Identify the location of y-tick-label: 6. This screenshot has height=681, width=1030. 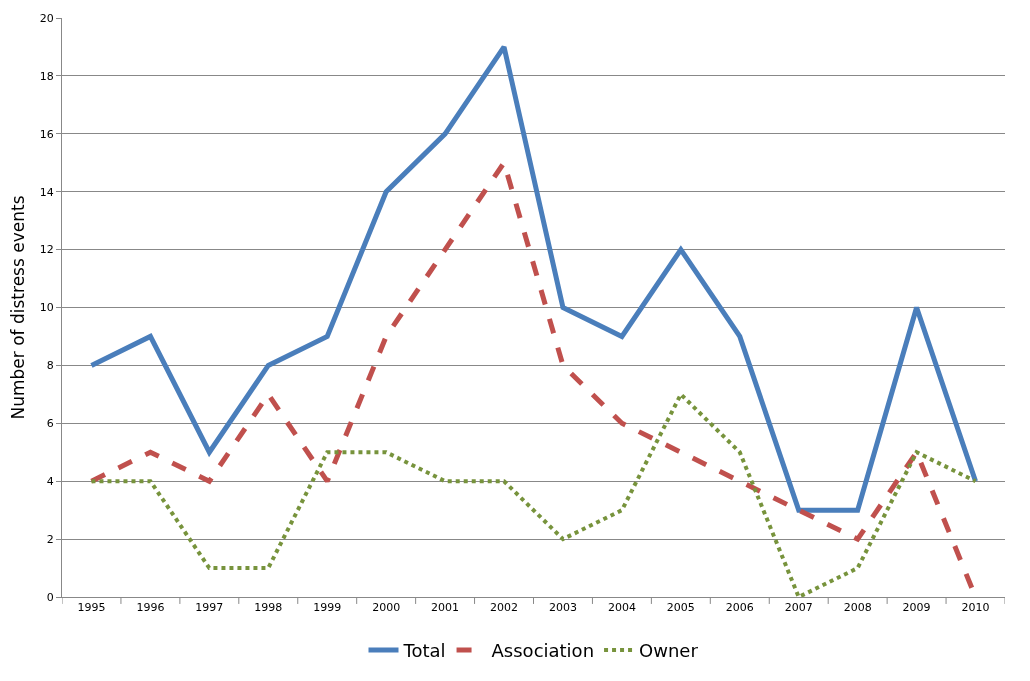
(50, 424).